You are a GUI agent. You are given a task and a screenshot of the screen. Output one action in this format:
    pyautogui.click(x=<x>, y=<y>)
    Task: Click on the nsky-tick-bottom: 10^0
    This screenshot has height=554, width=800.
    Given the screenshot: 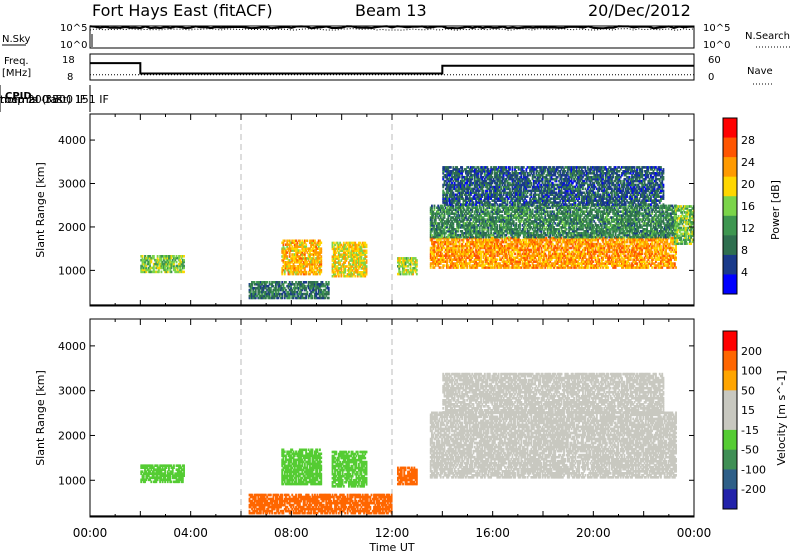 What is the action you would take?
    pyautogui.click(x=73, y=45)
    